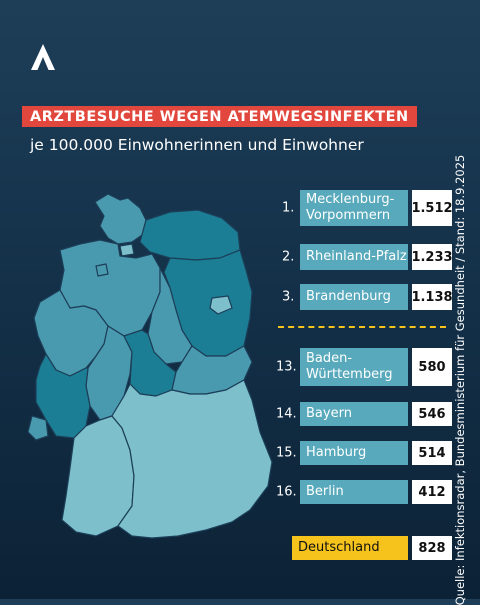 This screenshot has height=605, width=480. I want to click on map-region-mecklenburg-vorpommern, so click(190, 235).